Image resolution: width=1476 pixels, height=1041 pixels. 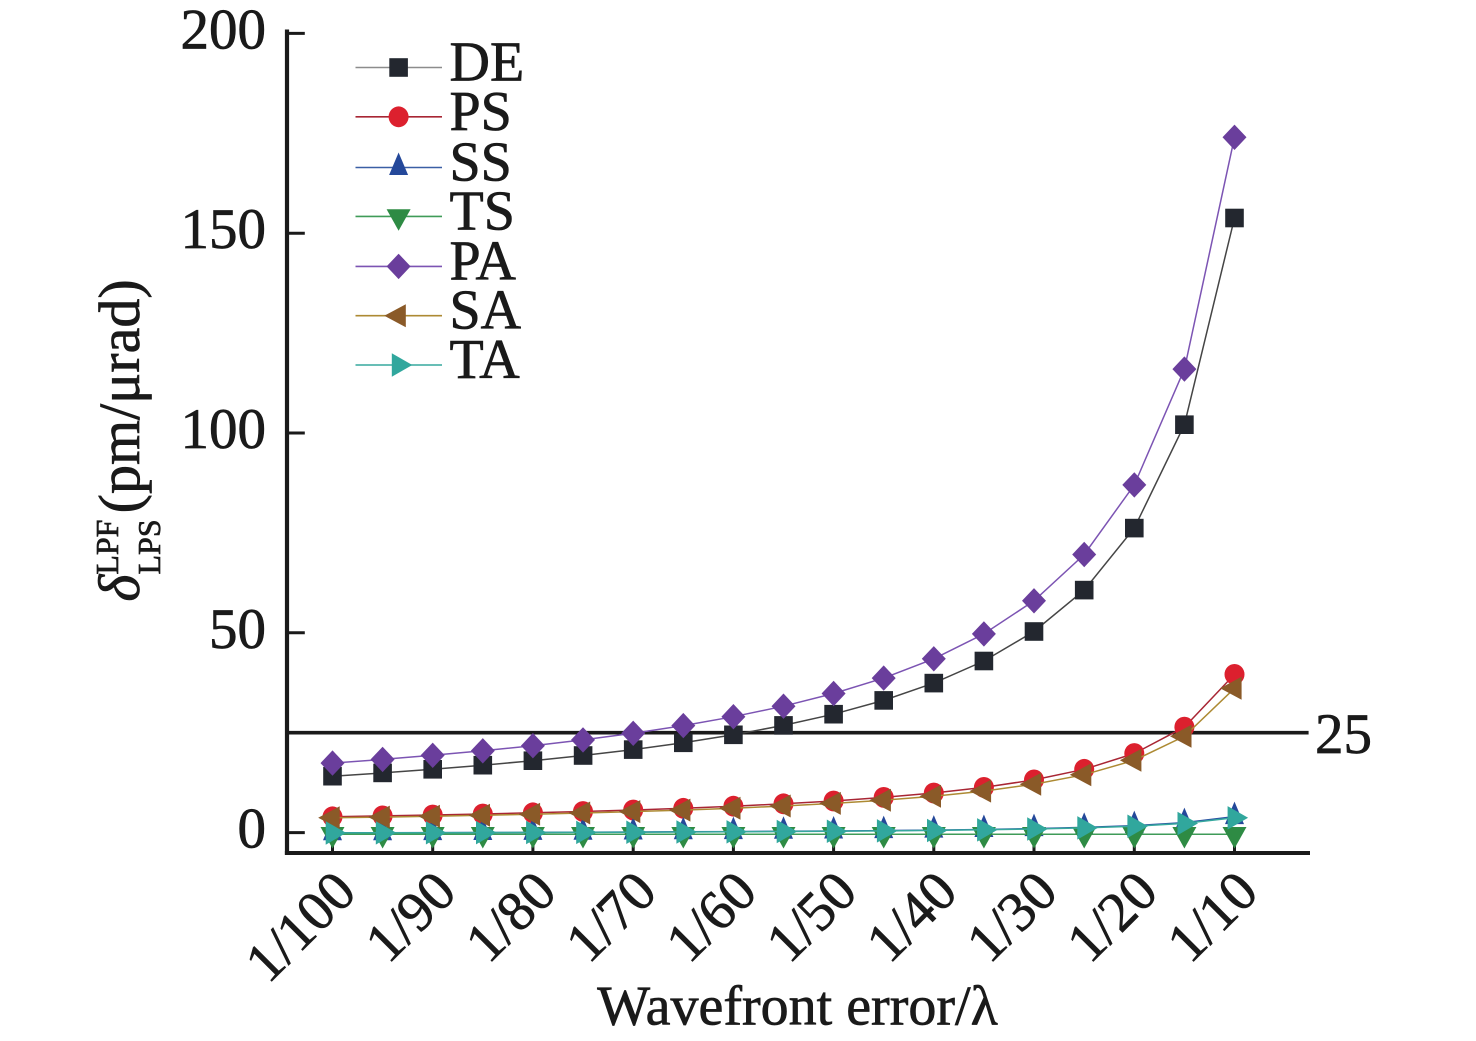 What do you see at coordinates (482, 211) in the screenshot?
I see `svg-text: TS` at bounding box center [482, 211].